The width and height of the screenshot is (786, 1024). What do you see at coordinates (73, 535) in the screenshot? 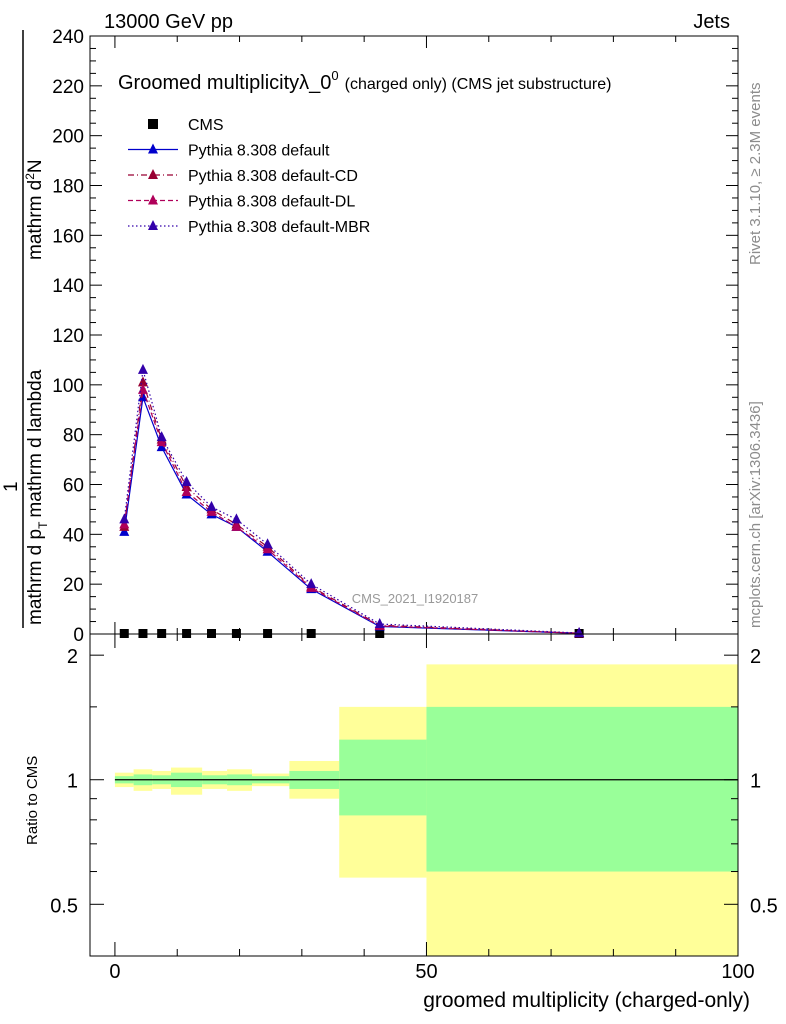
I see `y-tick-label: 40` at bounding box center [73, 535].